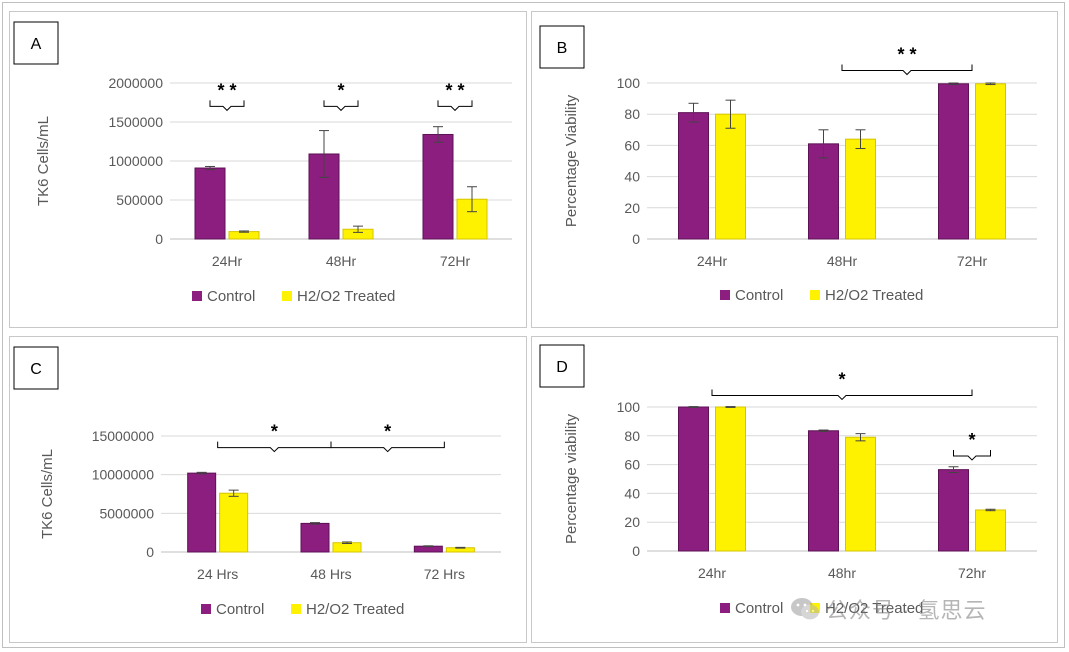 The width and height of the screenshot is (1069, 652). I want to click on chart-d-panel-label: D, so click(562, 367).